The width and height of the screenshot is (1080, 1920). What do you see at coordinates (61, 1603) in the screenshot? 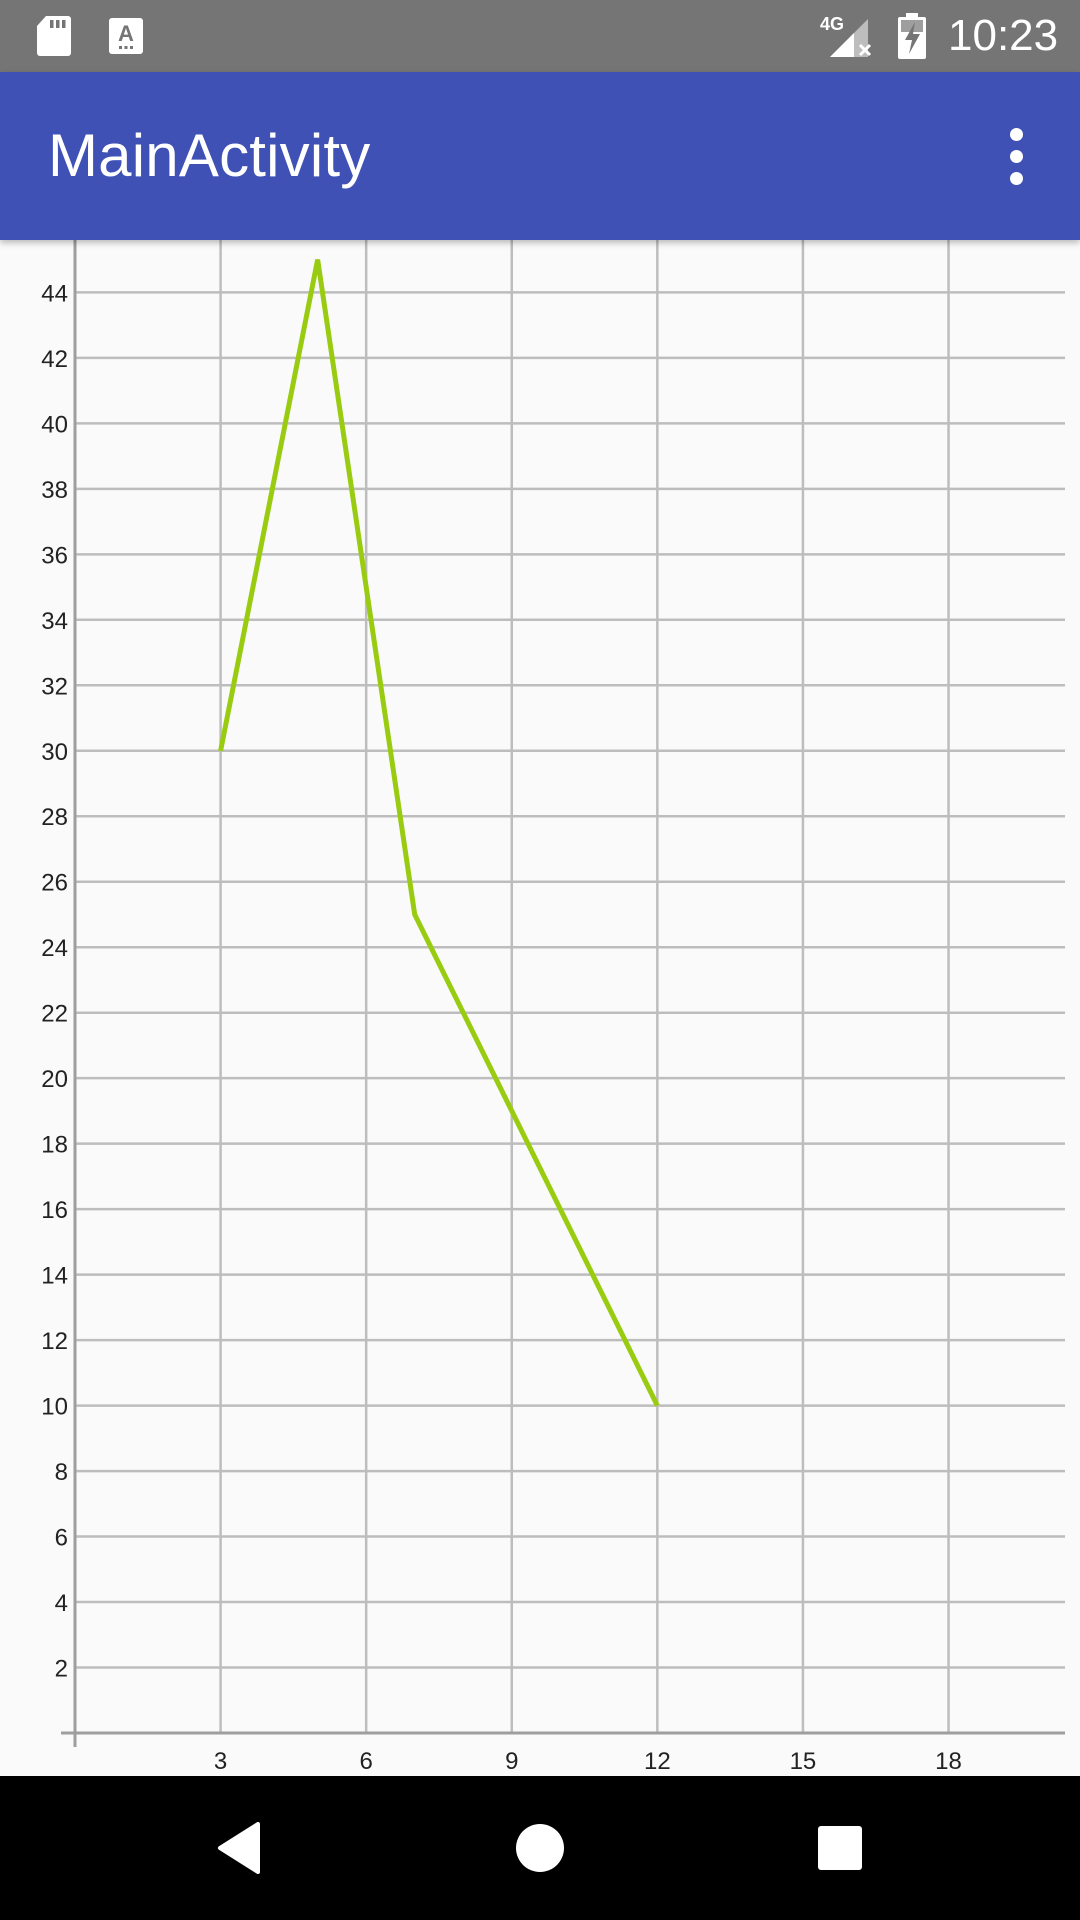
I see `y-tick-label: 4` at bounding box center [61, 1603].